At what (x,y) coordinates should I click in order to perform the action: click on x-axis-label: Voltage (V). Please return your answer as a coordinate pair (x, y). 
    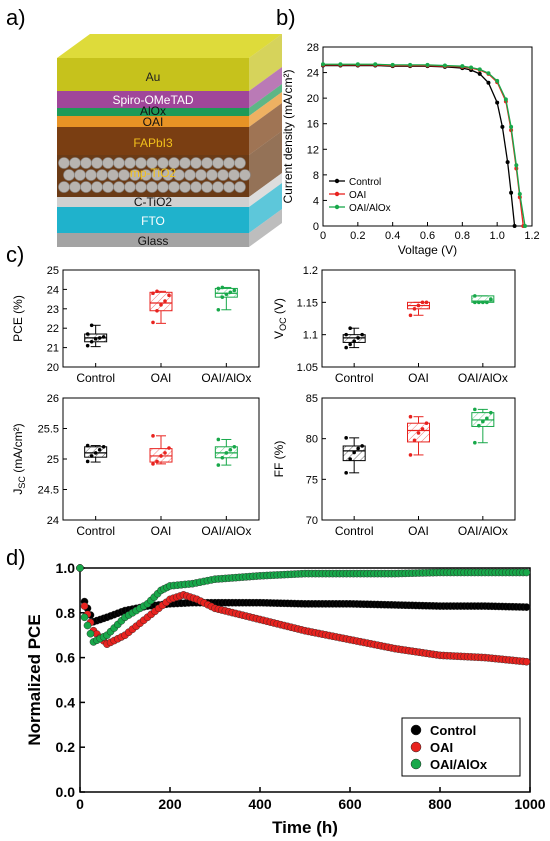
    Looking at the image, I should click on (427, 250).